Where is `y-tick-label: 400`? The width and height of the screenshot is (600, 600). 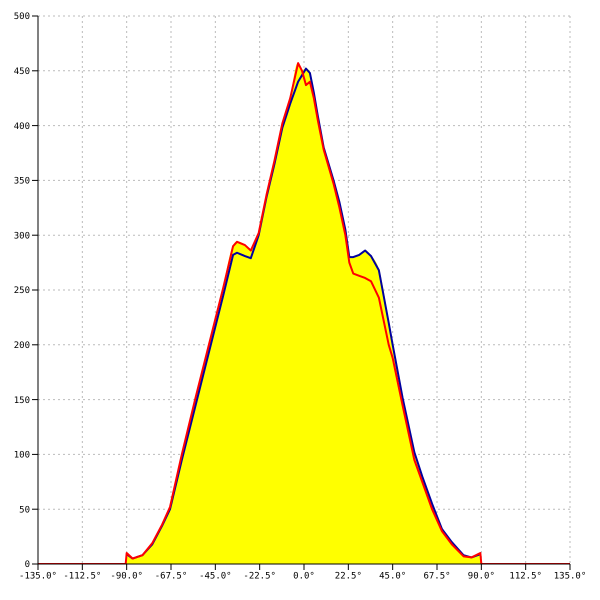
y-tick-label: 400 is located at coordinates (22, 127).